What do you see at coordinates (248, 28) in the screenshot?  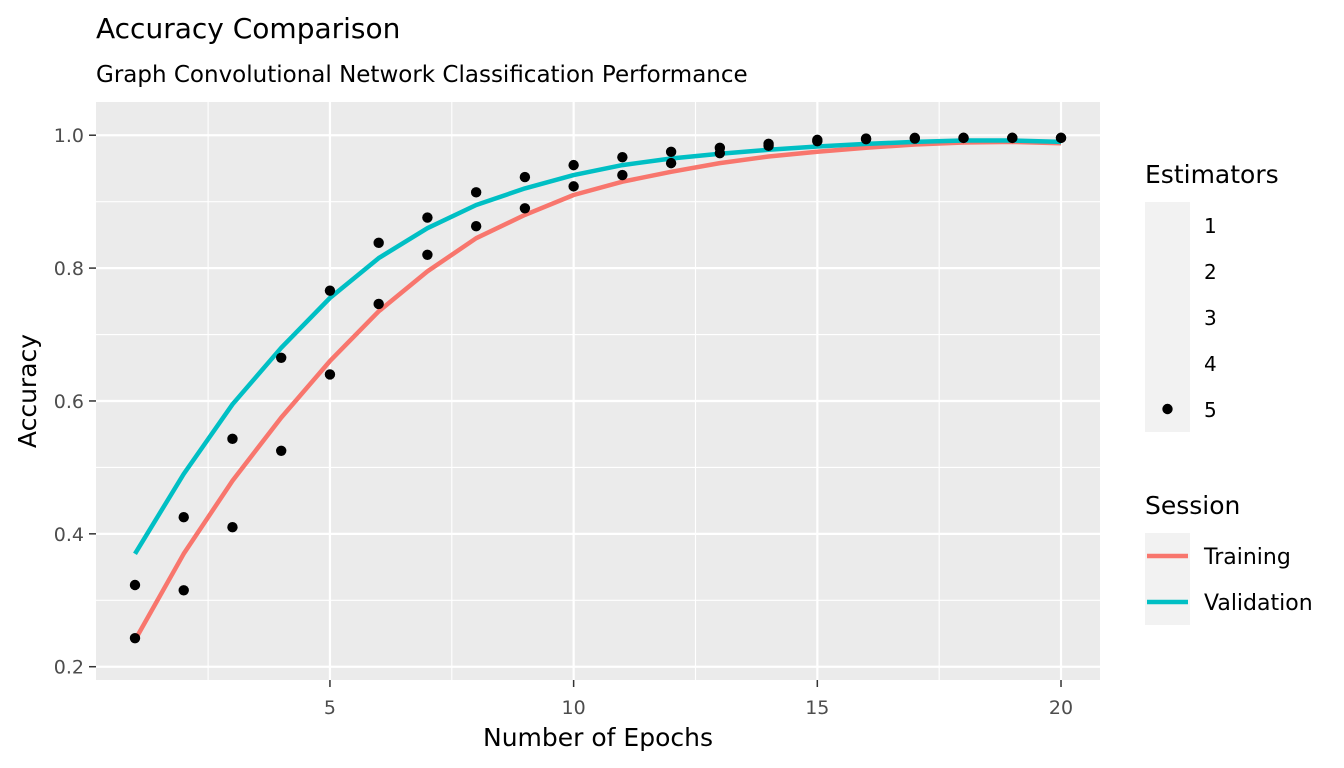 I see `chart-title: Accuracy Comparison` at bounding box center [248, 28].